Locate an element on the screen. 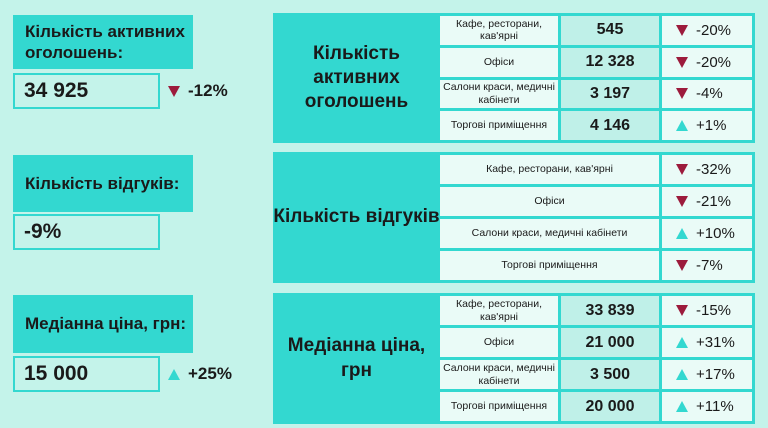 This screenshot has height=428, width=768. row-change: -15% is located at coordinates (707, 310).